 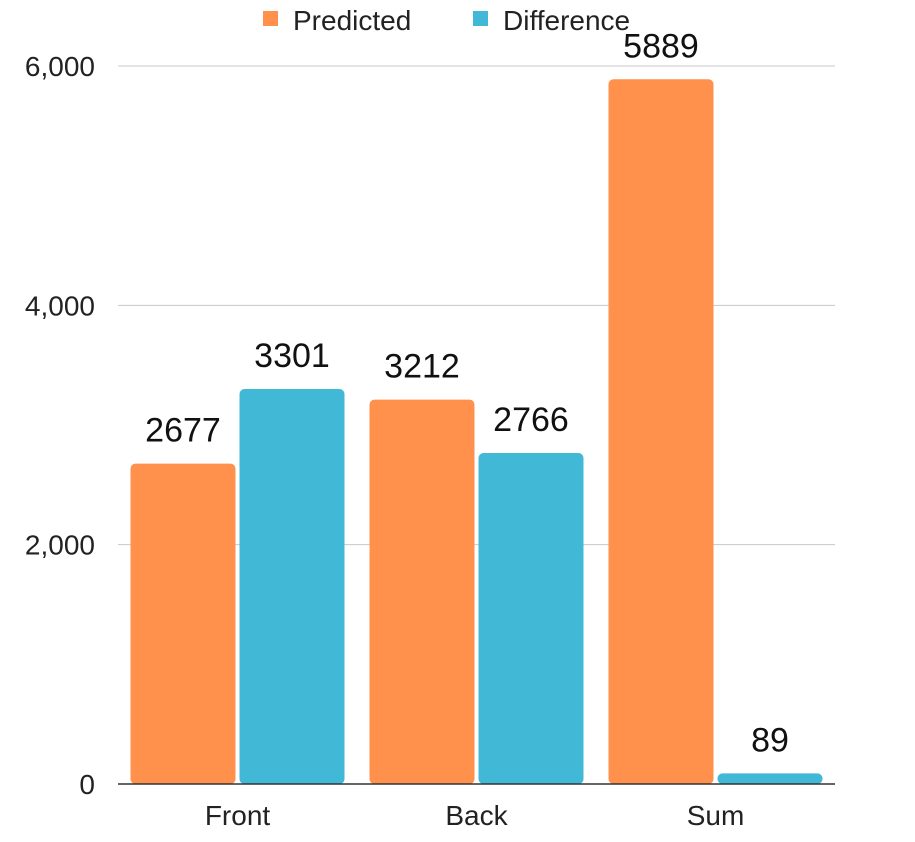 I want to click on legend-label-predicted: Predicted, so click(x=352, y=20).